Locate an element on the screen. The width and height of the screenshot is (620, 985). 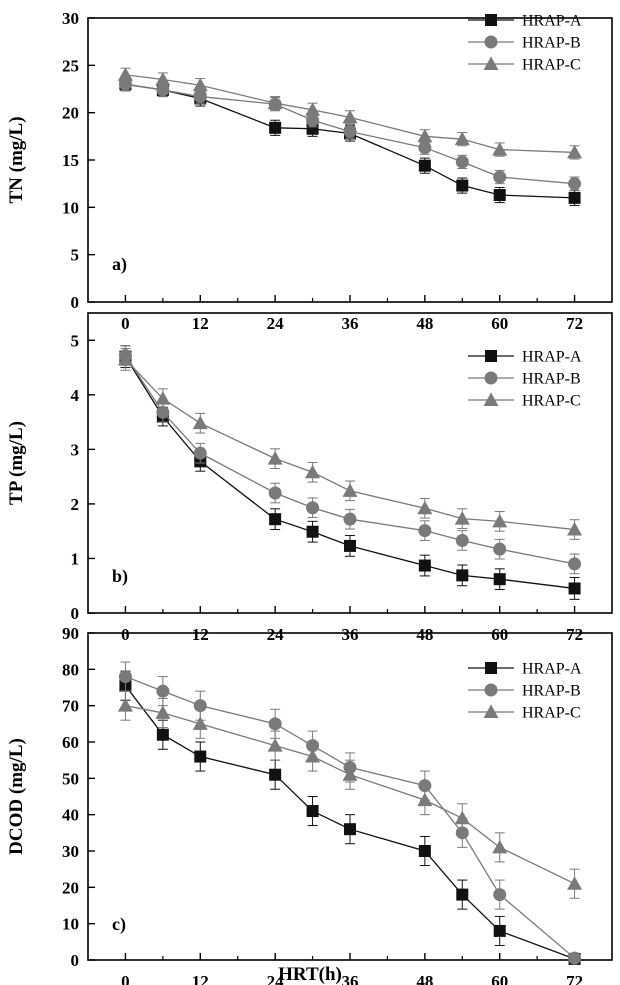
series-line is located at coordinates (350, 141).